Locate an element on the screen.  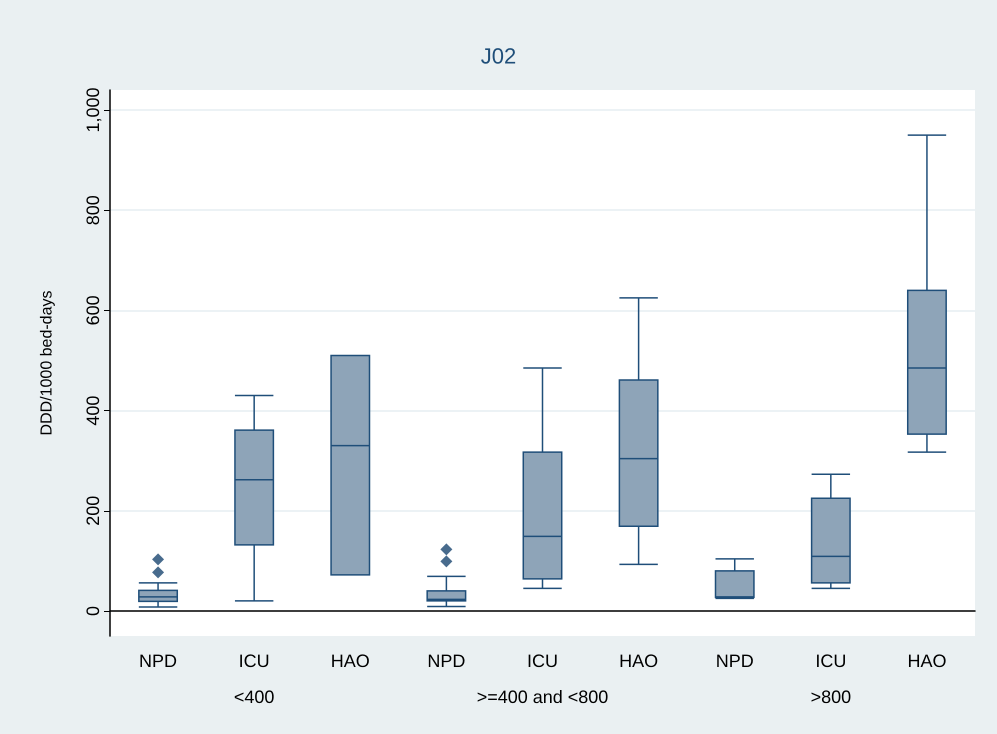
y-tick-label: 400 is located at coordinates (93, 411).